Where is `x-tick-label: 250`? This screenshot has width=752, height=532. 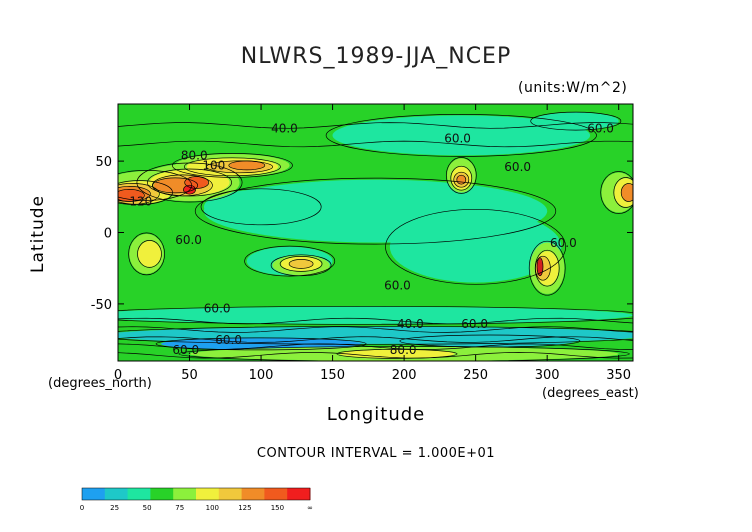
x-tick-label: 250 is located at coordinates (475, 375).